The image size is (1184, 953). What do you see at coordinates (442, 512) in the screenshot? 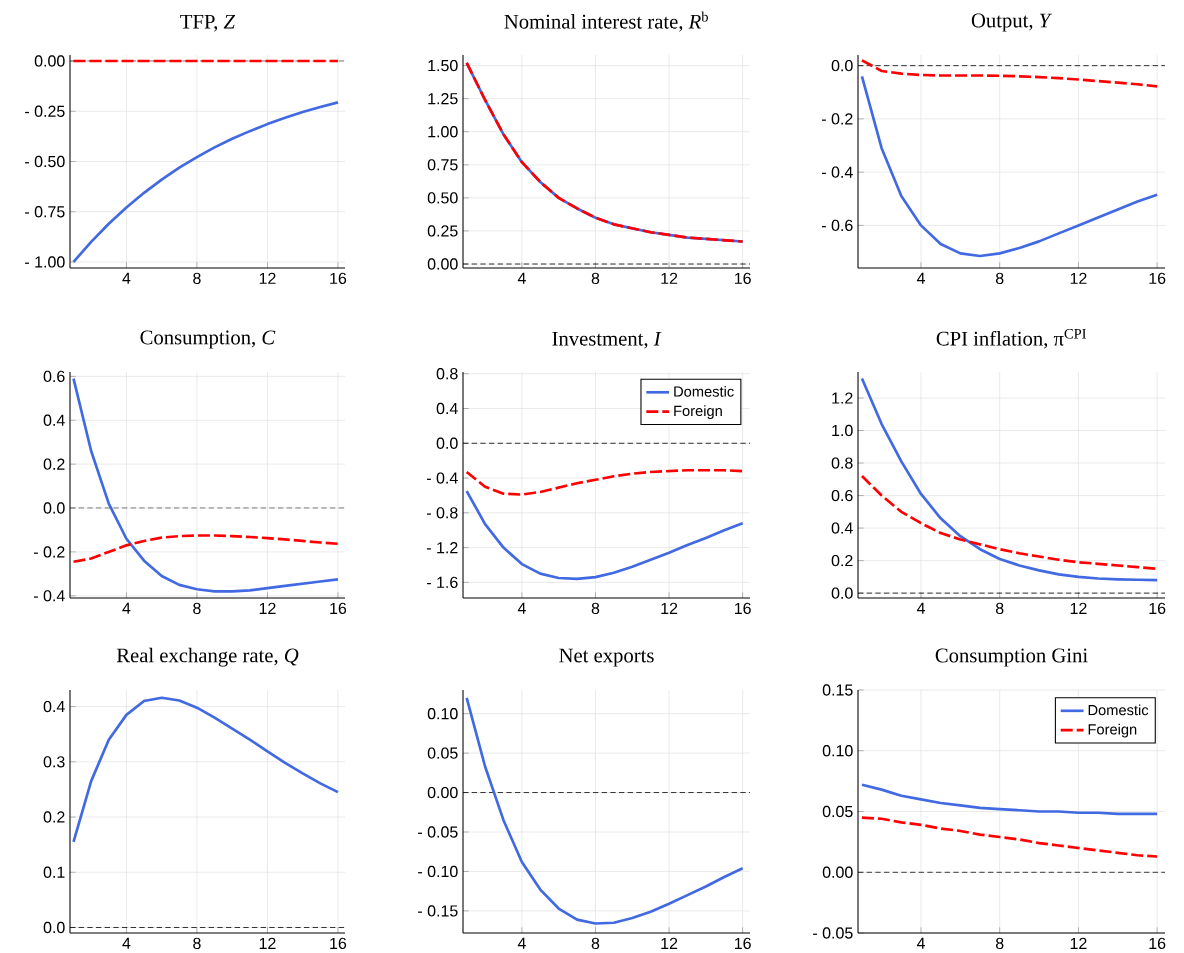
I see `y-tick-label: - 0.8` at bounding box center [442, 512].